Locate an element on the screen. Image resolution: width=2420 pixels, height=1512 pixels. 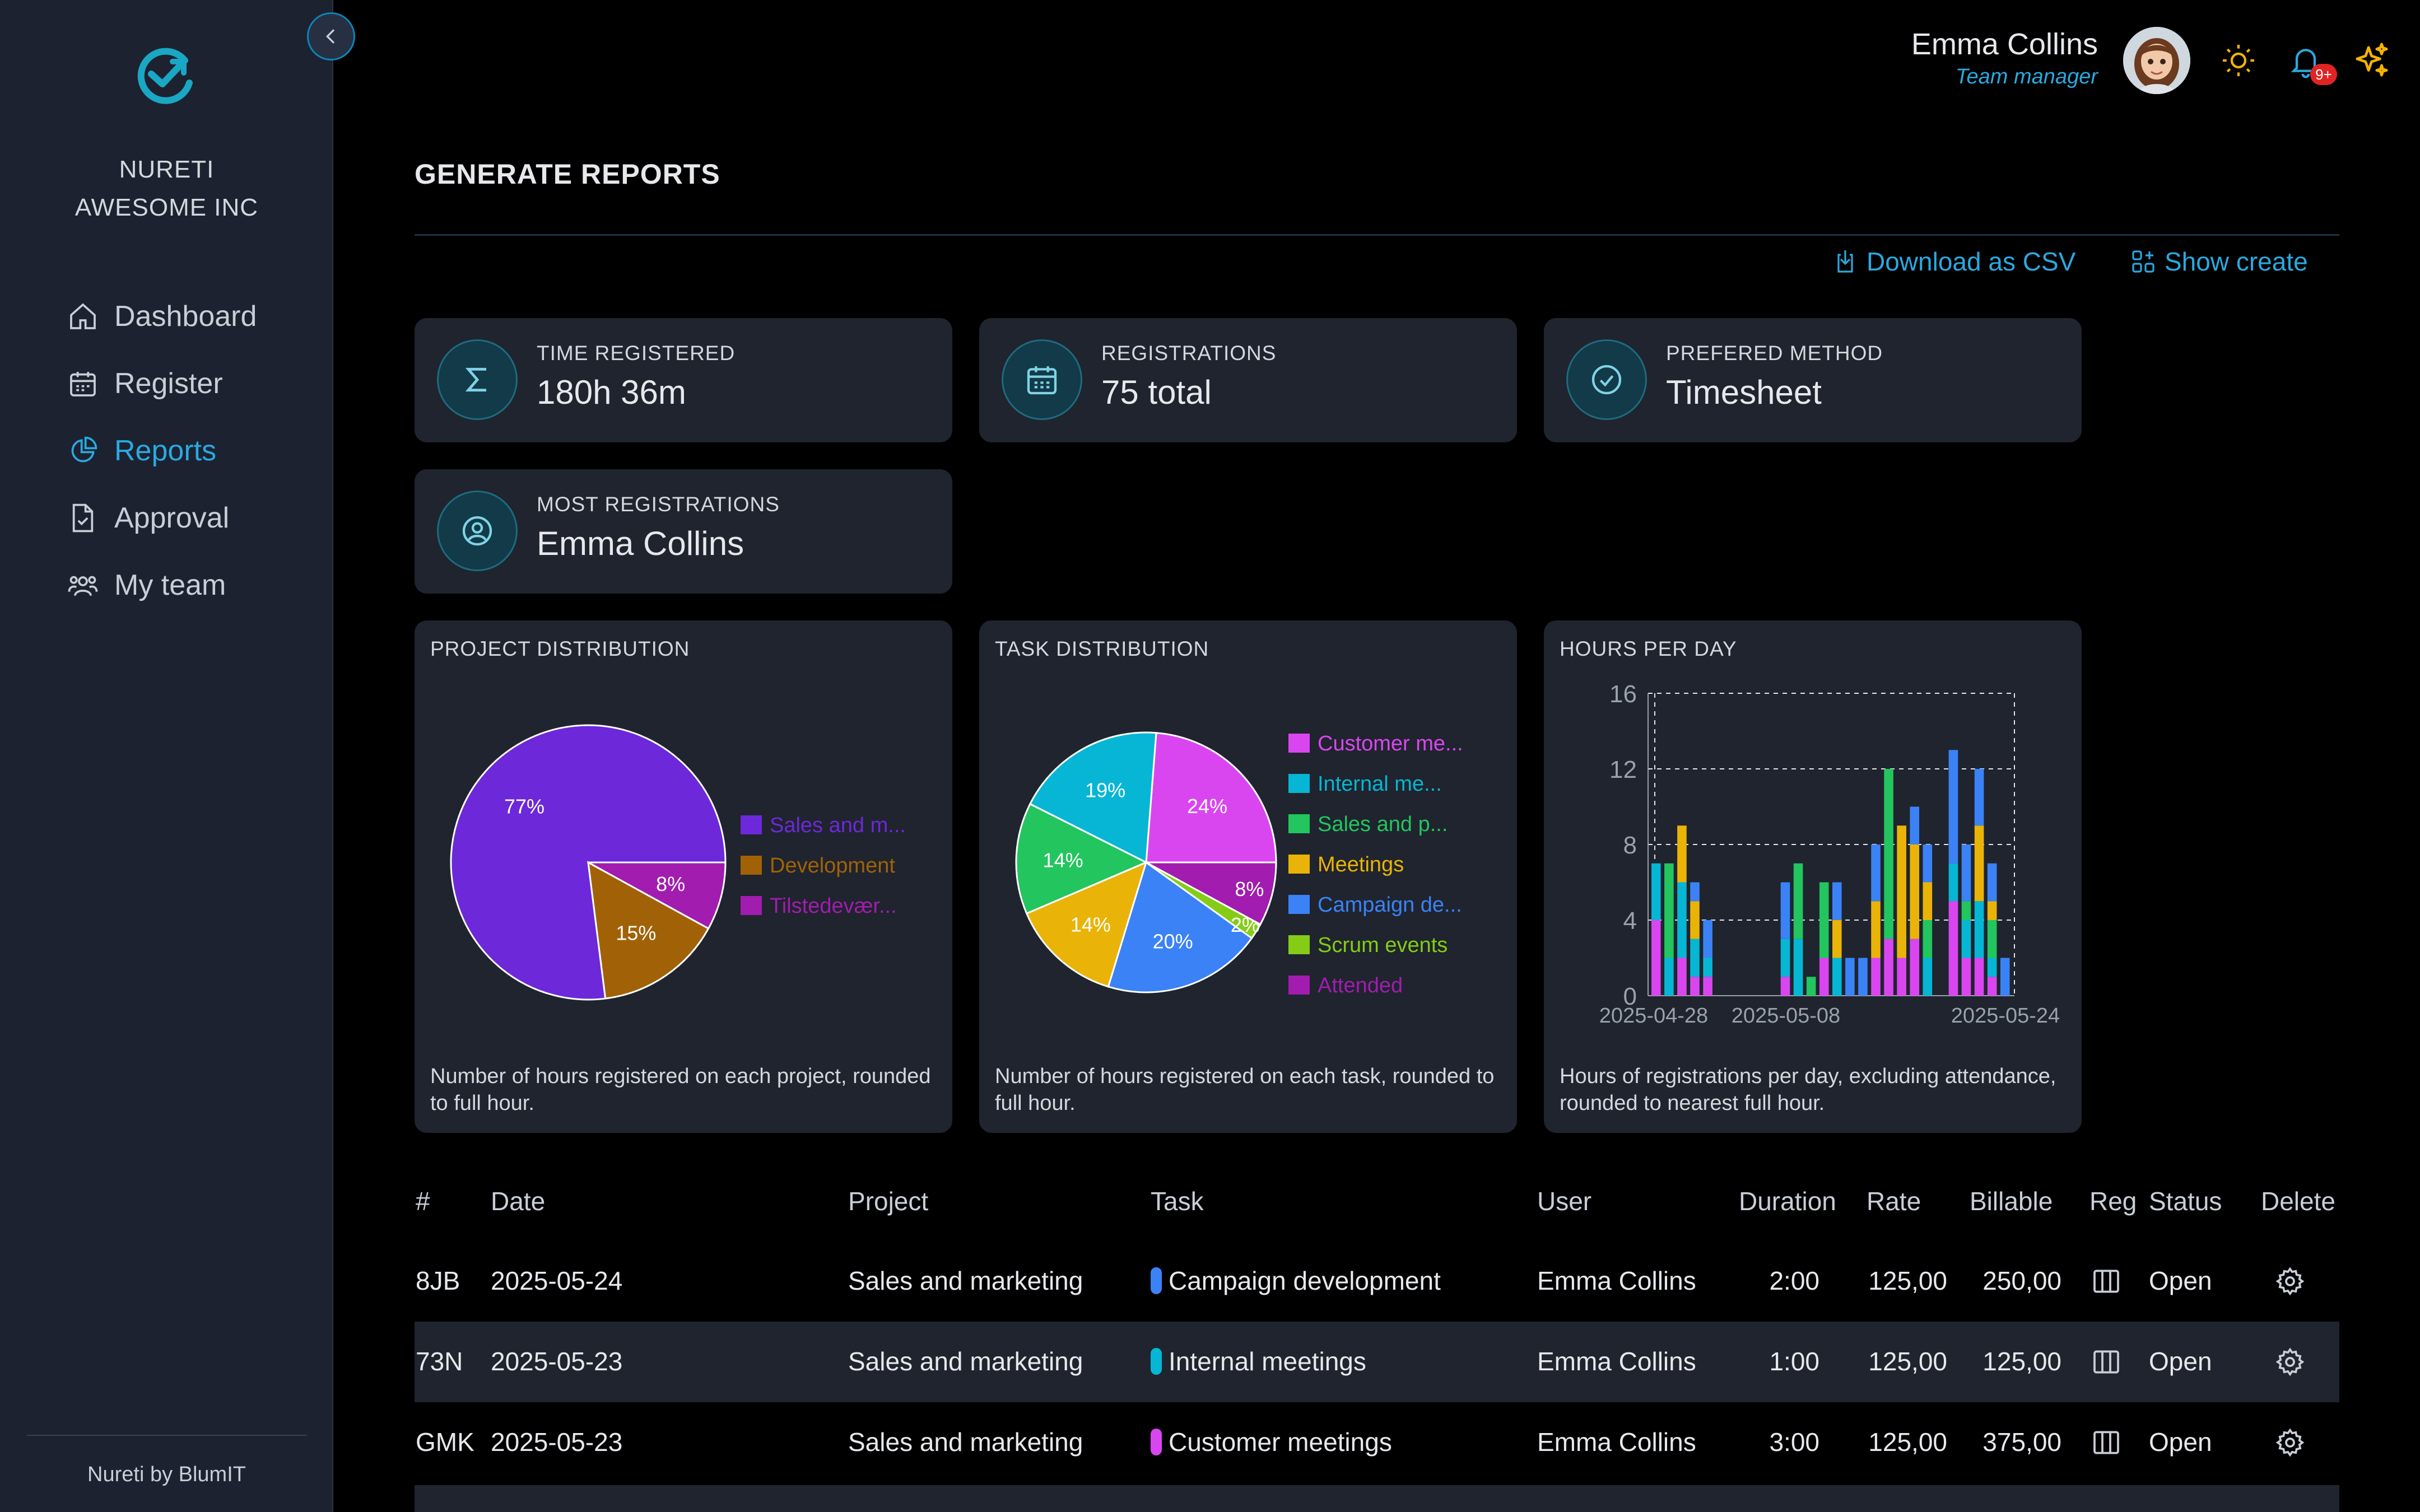
sidebar-item-reports: Reports is located at coordinates (162, 451).